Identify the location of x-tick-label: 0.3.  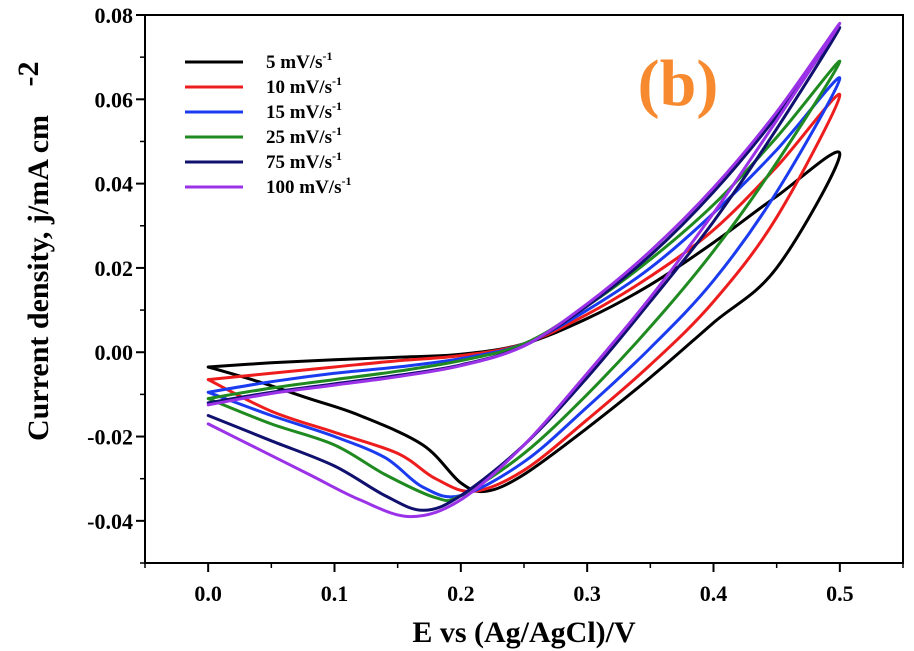
(587, 593).